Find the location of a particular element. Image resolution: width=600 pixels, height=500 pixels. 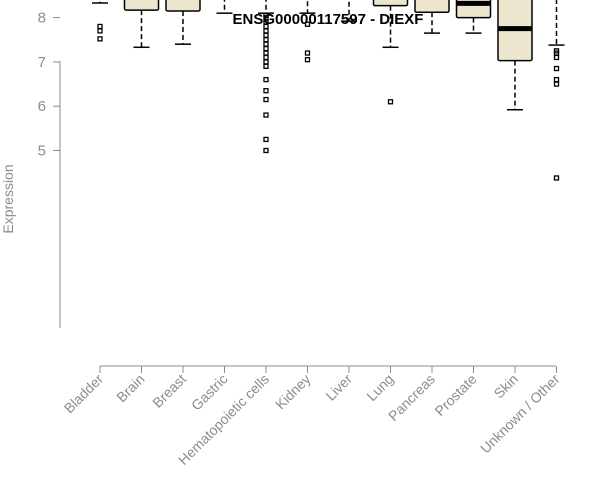

y-ticks: 567891011 is located at coordinates (49, 85).